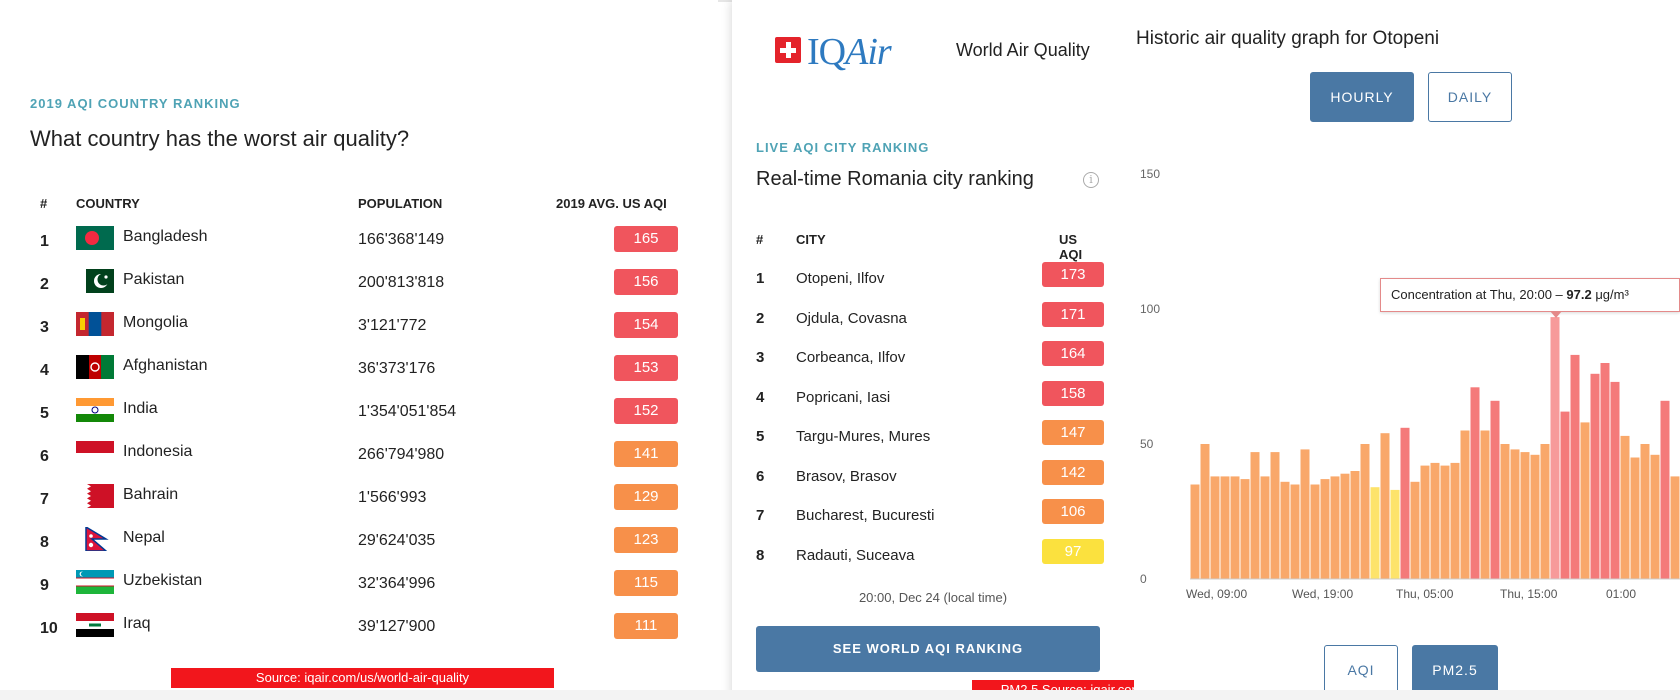 Image resolution: width=1680 pixels, height=700 pixels. I want to click on city-rank: 4, so click(760, 397).